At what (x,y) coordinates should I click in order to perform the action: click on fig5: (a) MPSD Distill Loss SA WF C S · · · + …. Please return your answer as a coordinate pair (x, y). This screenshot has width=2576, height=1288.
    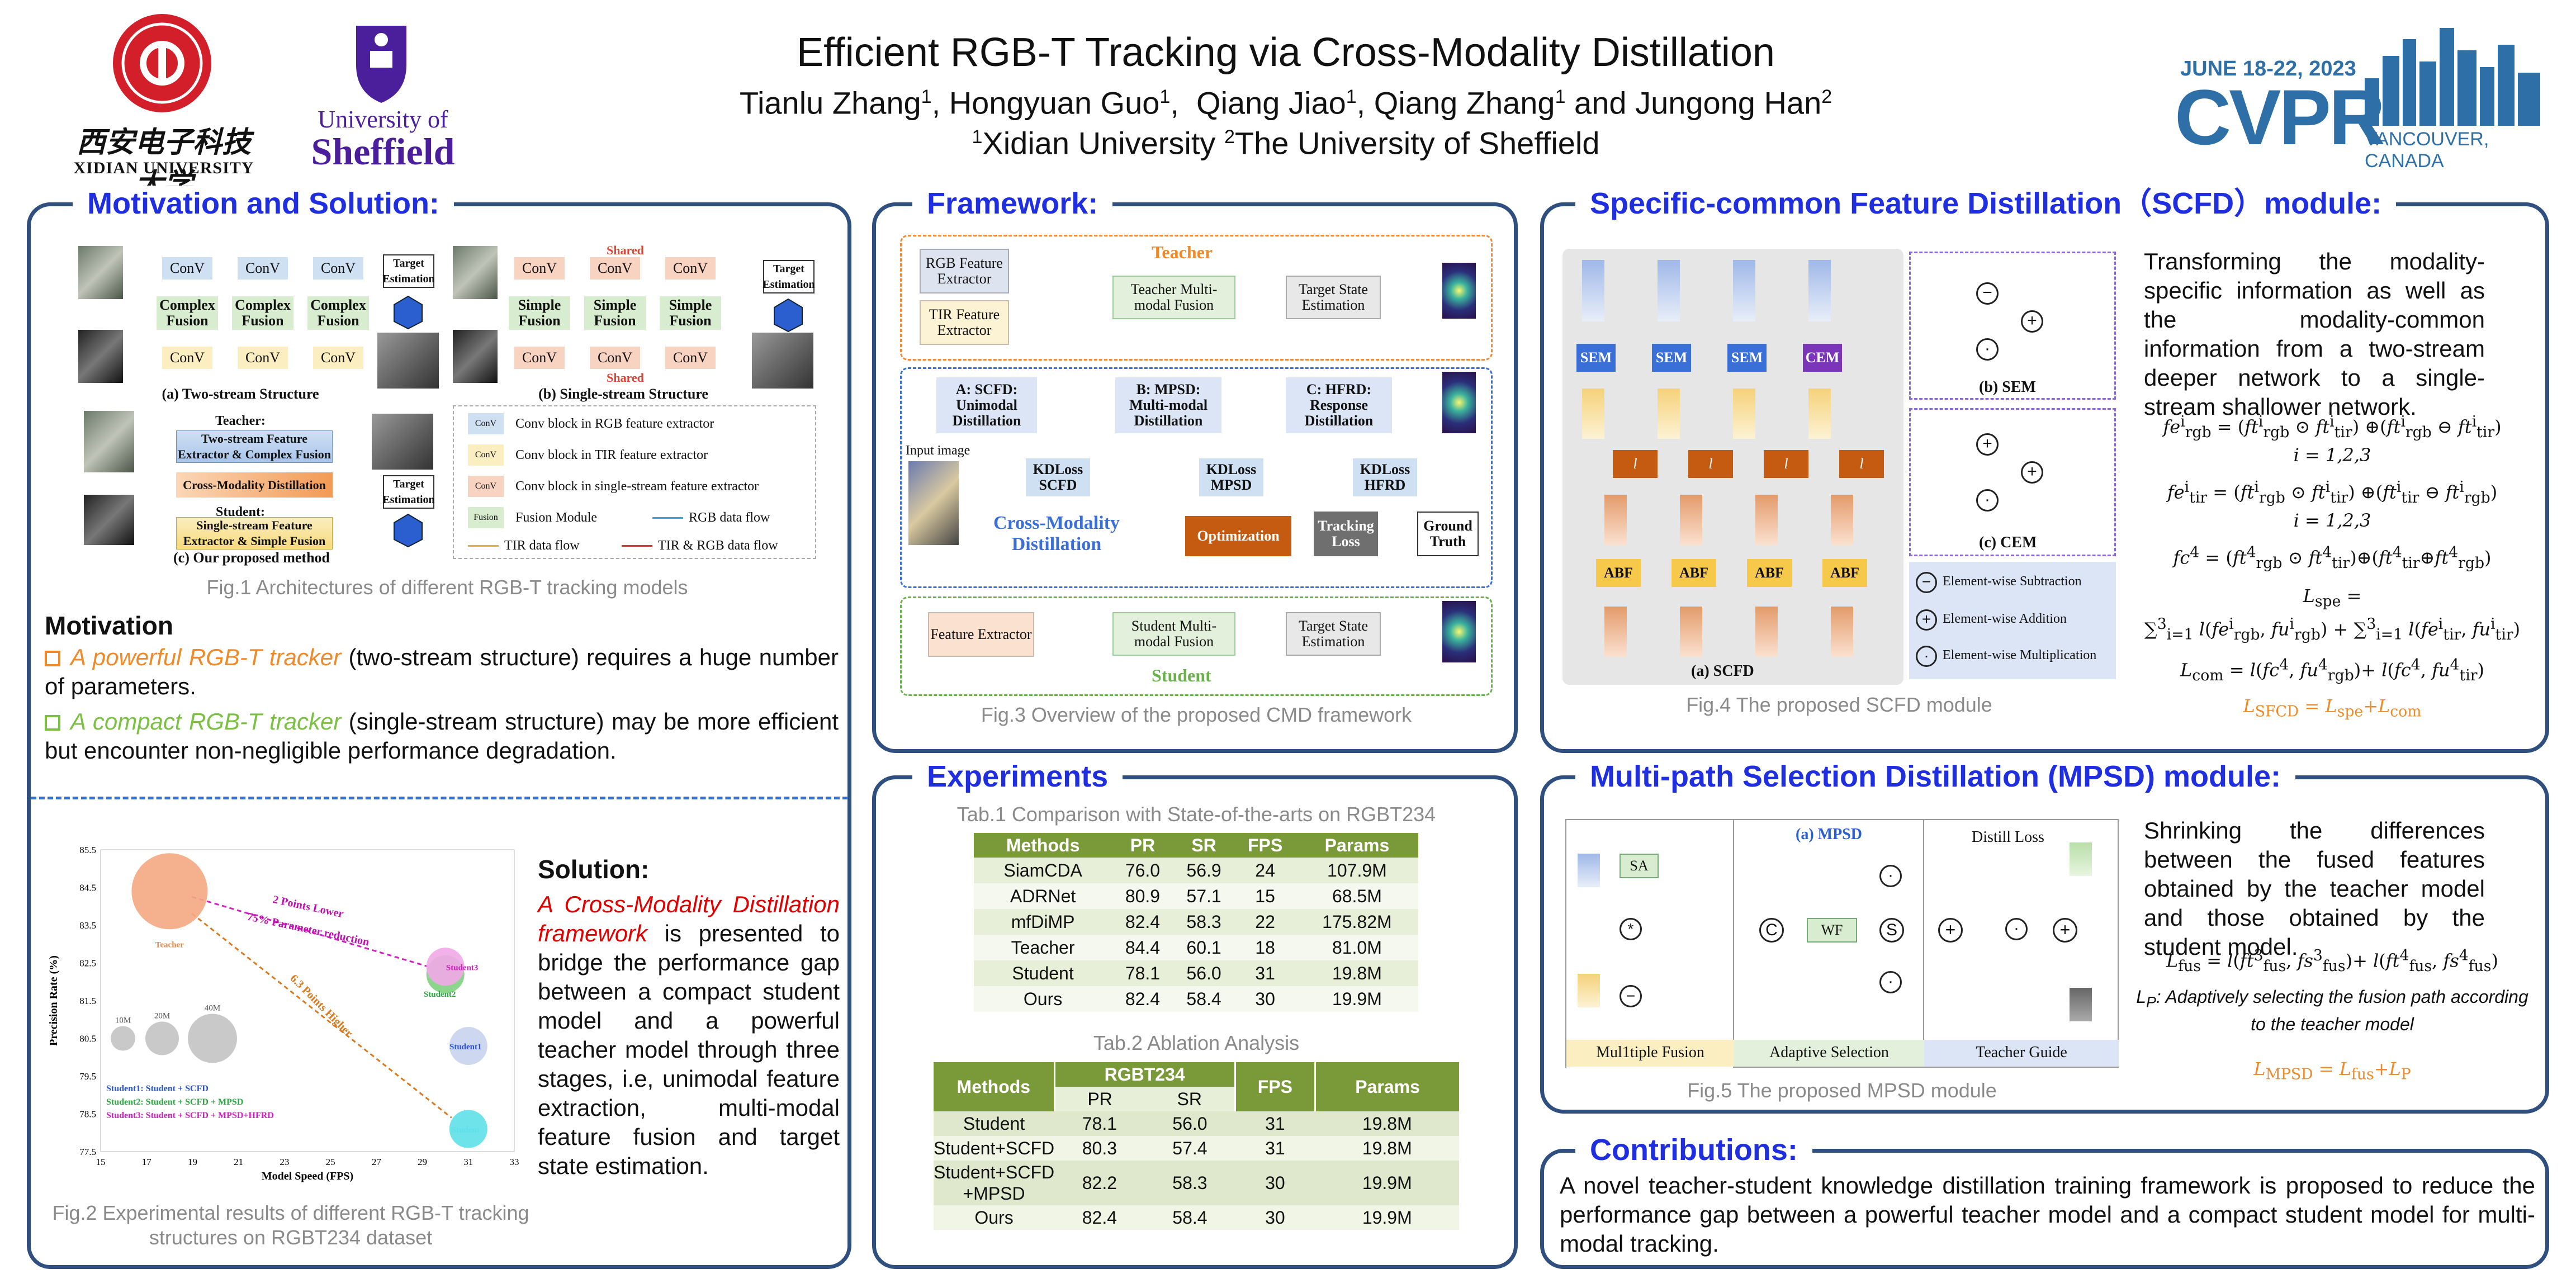
    Looking at the image, I should click on (1842, 943).